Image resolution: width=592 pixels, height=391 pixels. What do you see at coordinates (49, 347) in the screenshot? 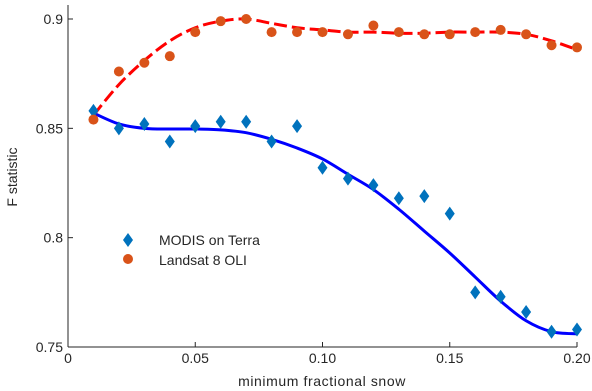
I see `y-tick-label: 0.75` at bounding box center [49, 347].